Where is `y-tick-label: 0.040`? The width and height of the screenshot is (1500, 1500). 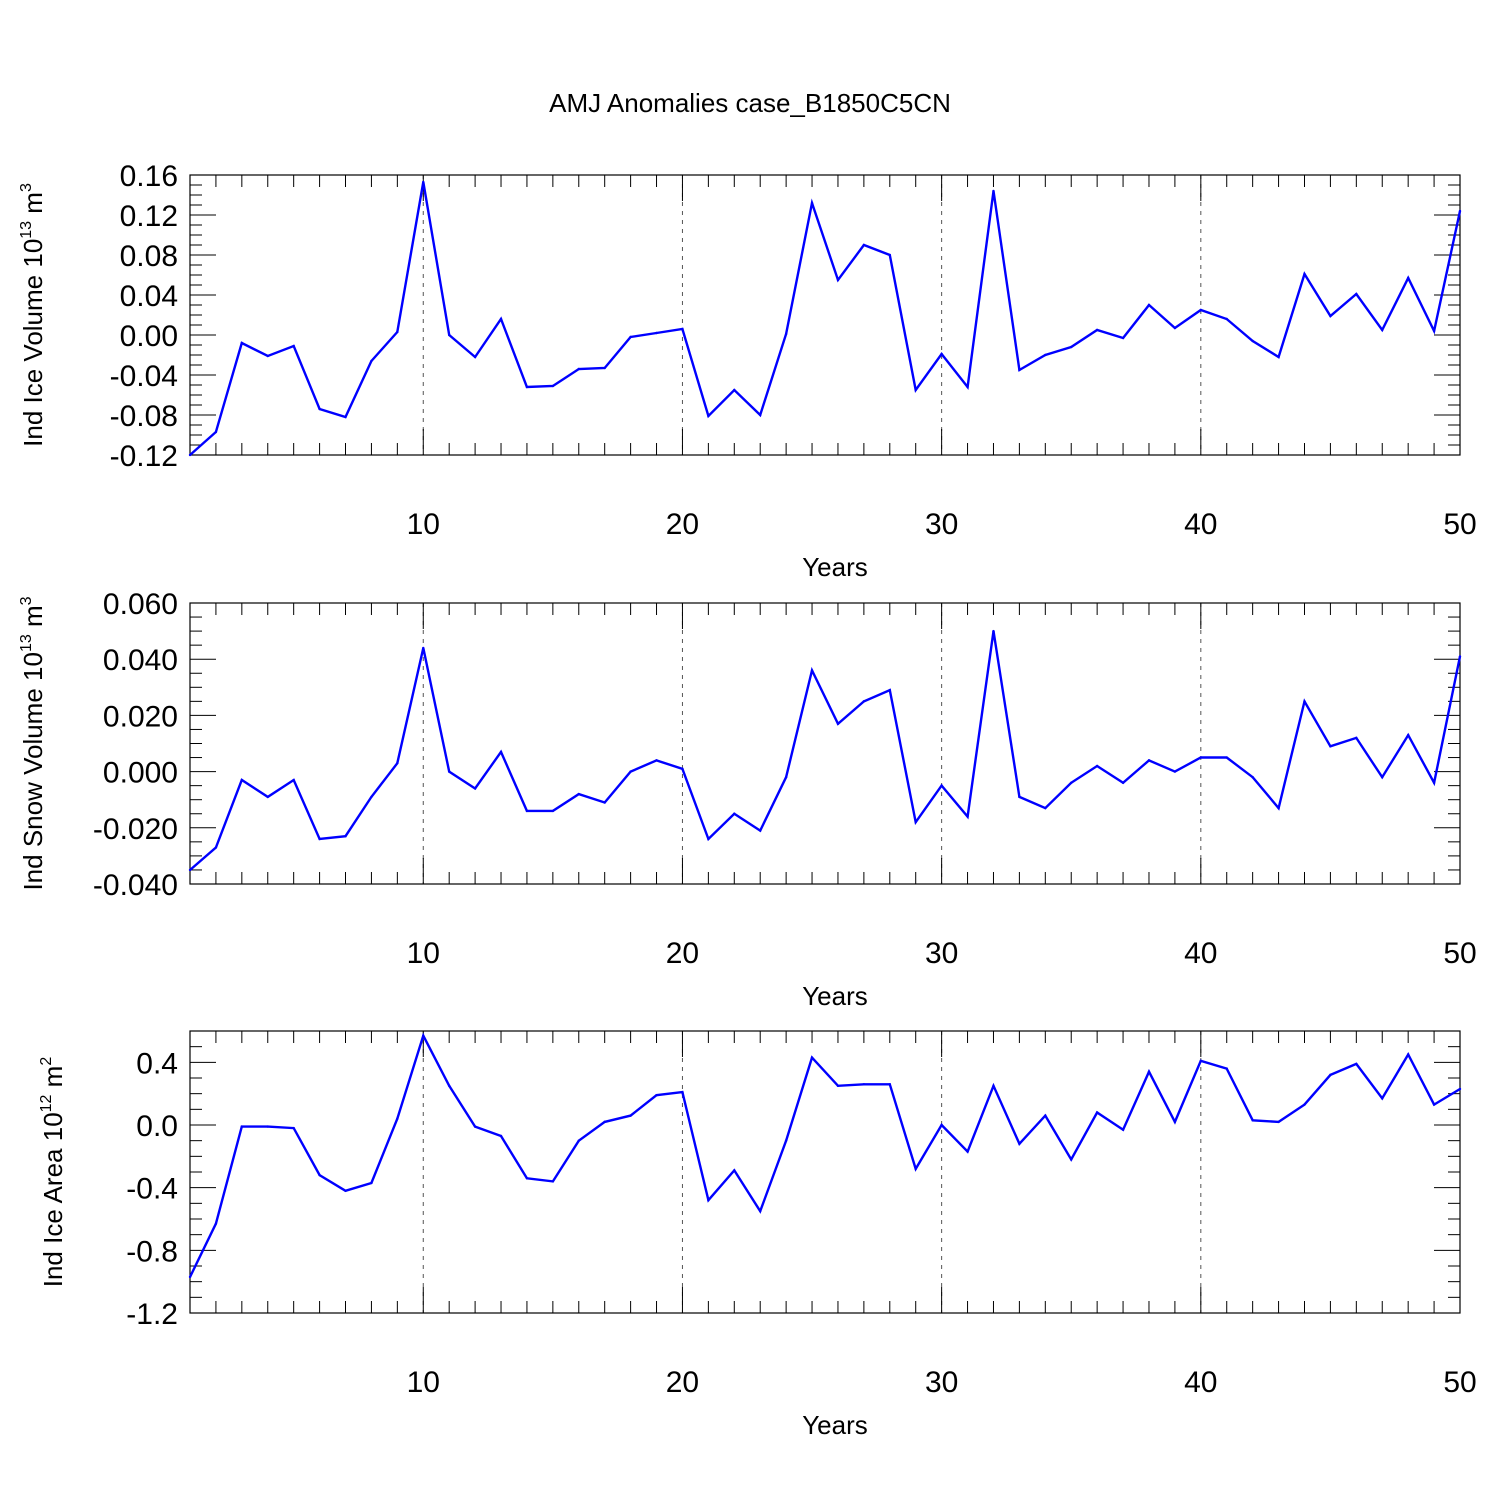 y-tick-label: 0.040 is located at coordinates (140, 660).